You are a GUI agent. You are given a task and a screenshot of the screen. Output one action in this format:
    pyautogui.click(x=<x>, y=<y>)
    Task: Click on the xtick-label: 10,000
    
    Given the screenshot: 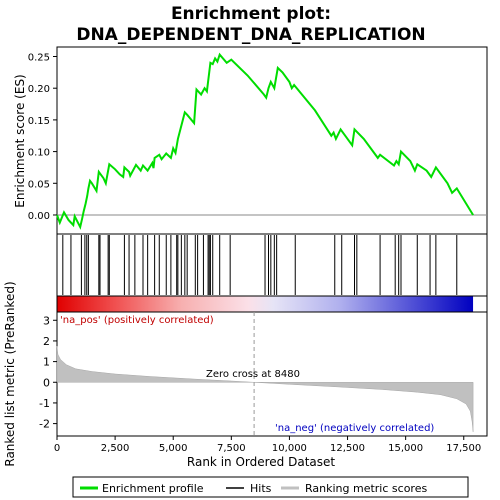 What is the action you would take?
    pyautogui.click(x=289, y=448)
    